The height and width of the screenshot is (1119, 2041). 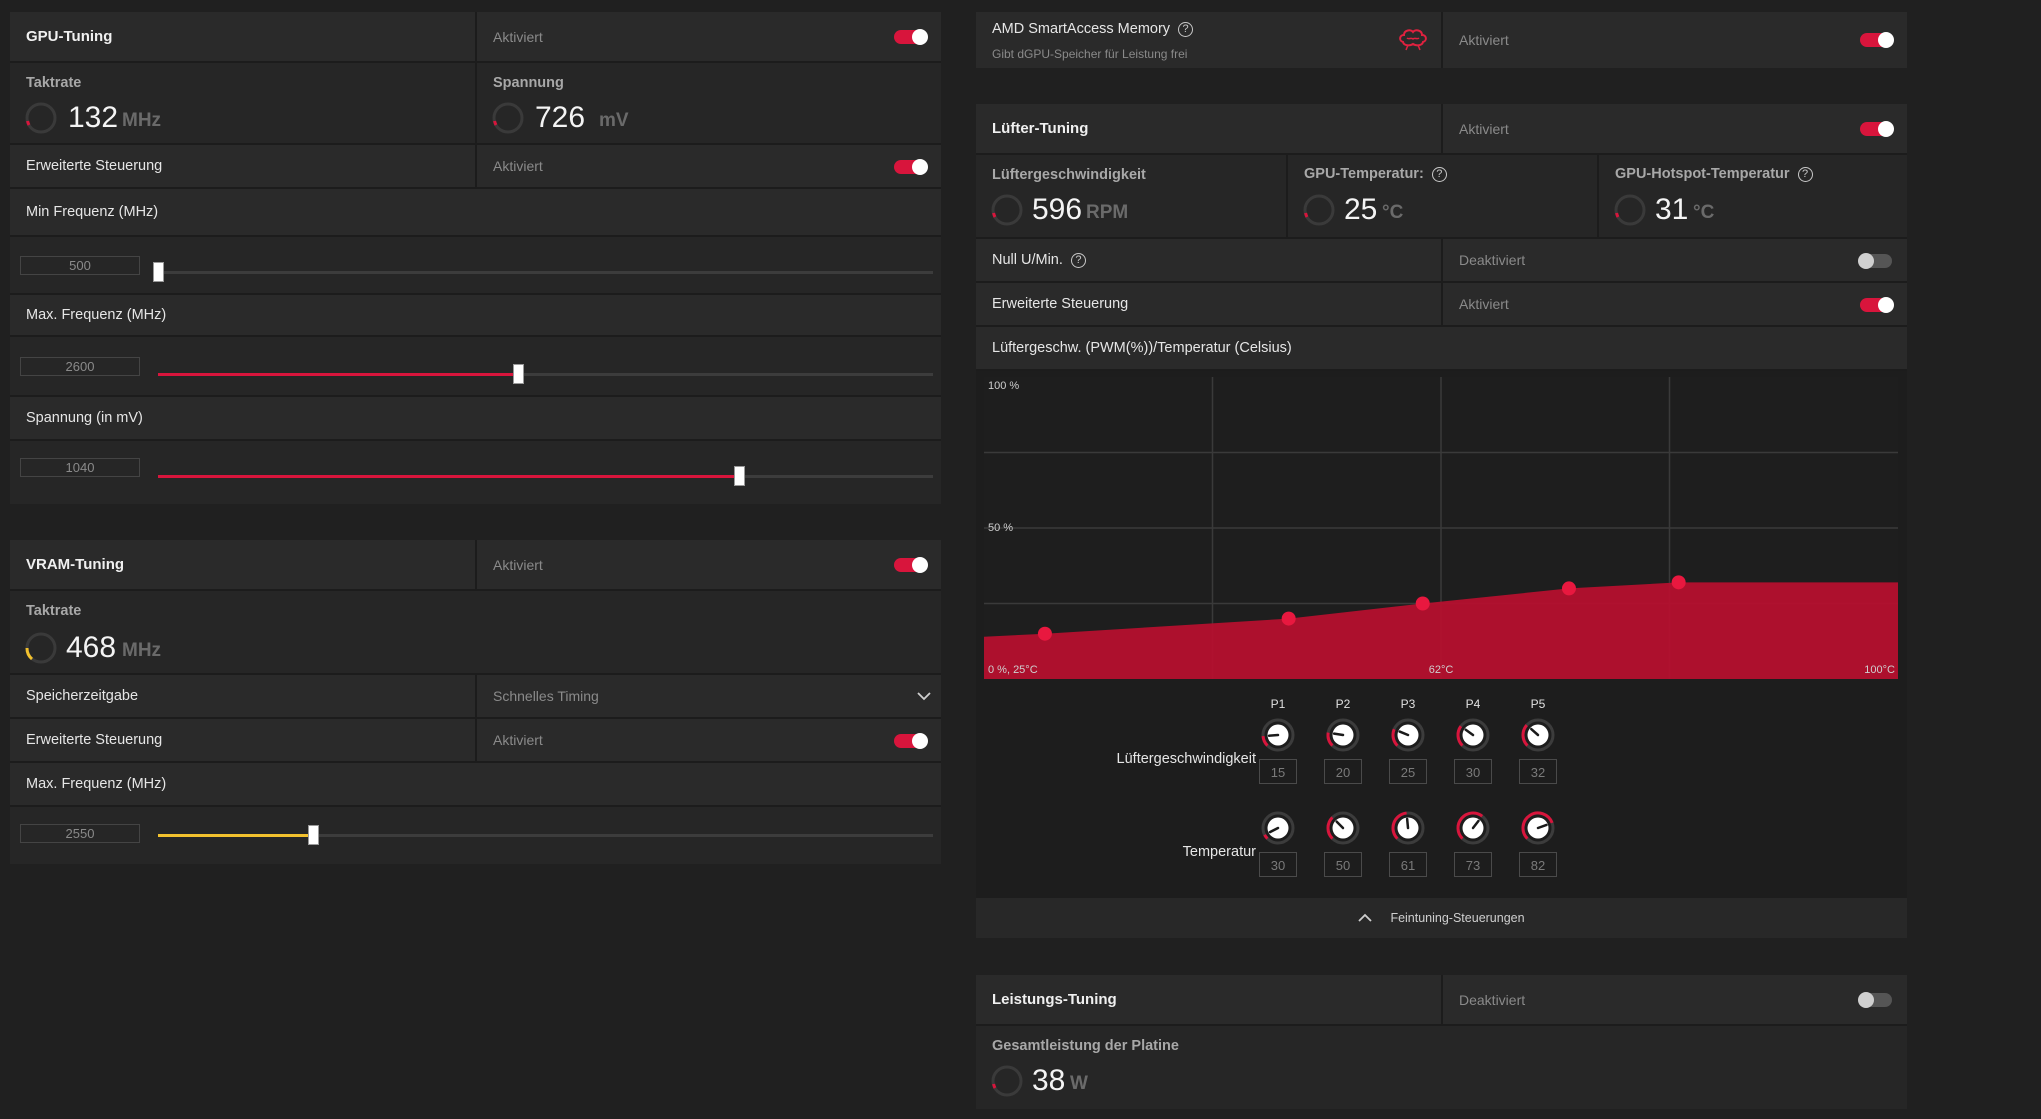 What do you see at coordinates (80, 265) in the screenshot?
I see `min-freq-input: 500` at bounding box center [80, 265].